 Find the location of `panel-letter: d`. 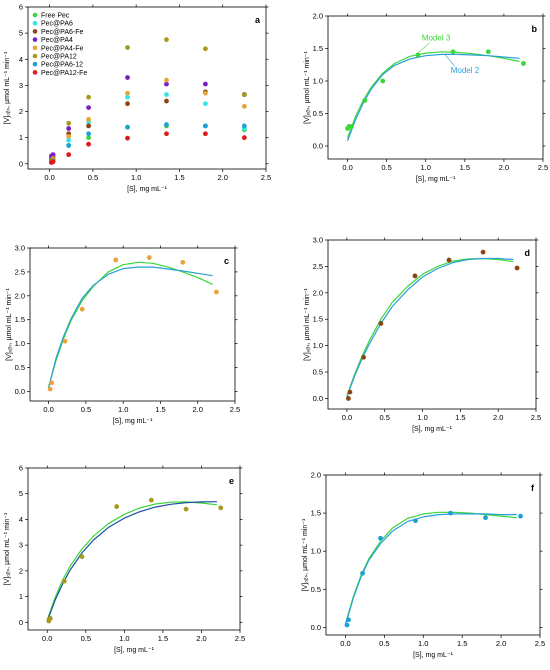

panel-letter: d is located at coordinates (528, 253).